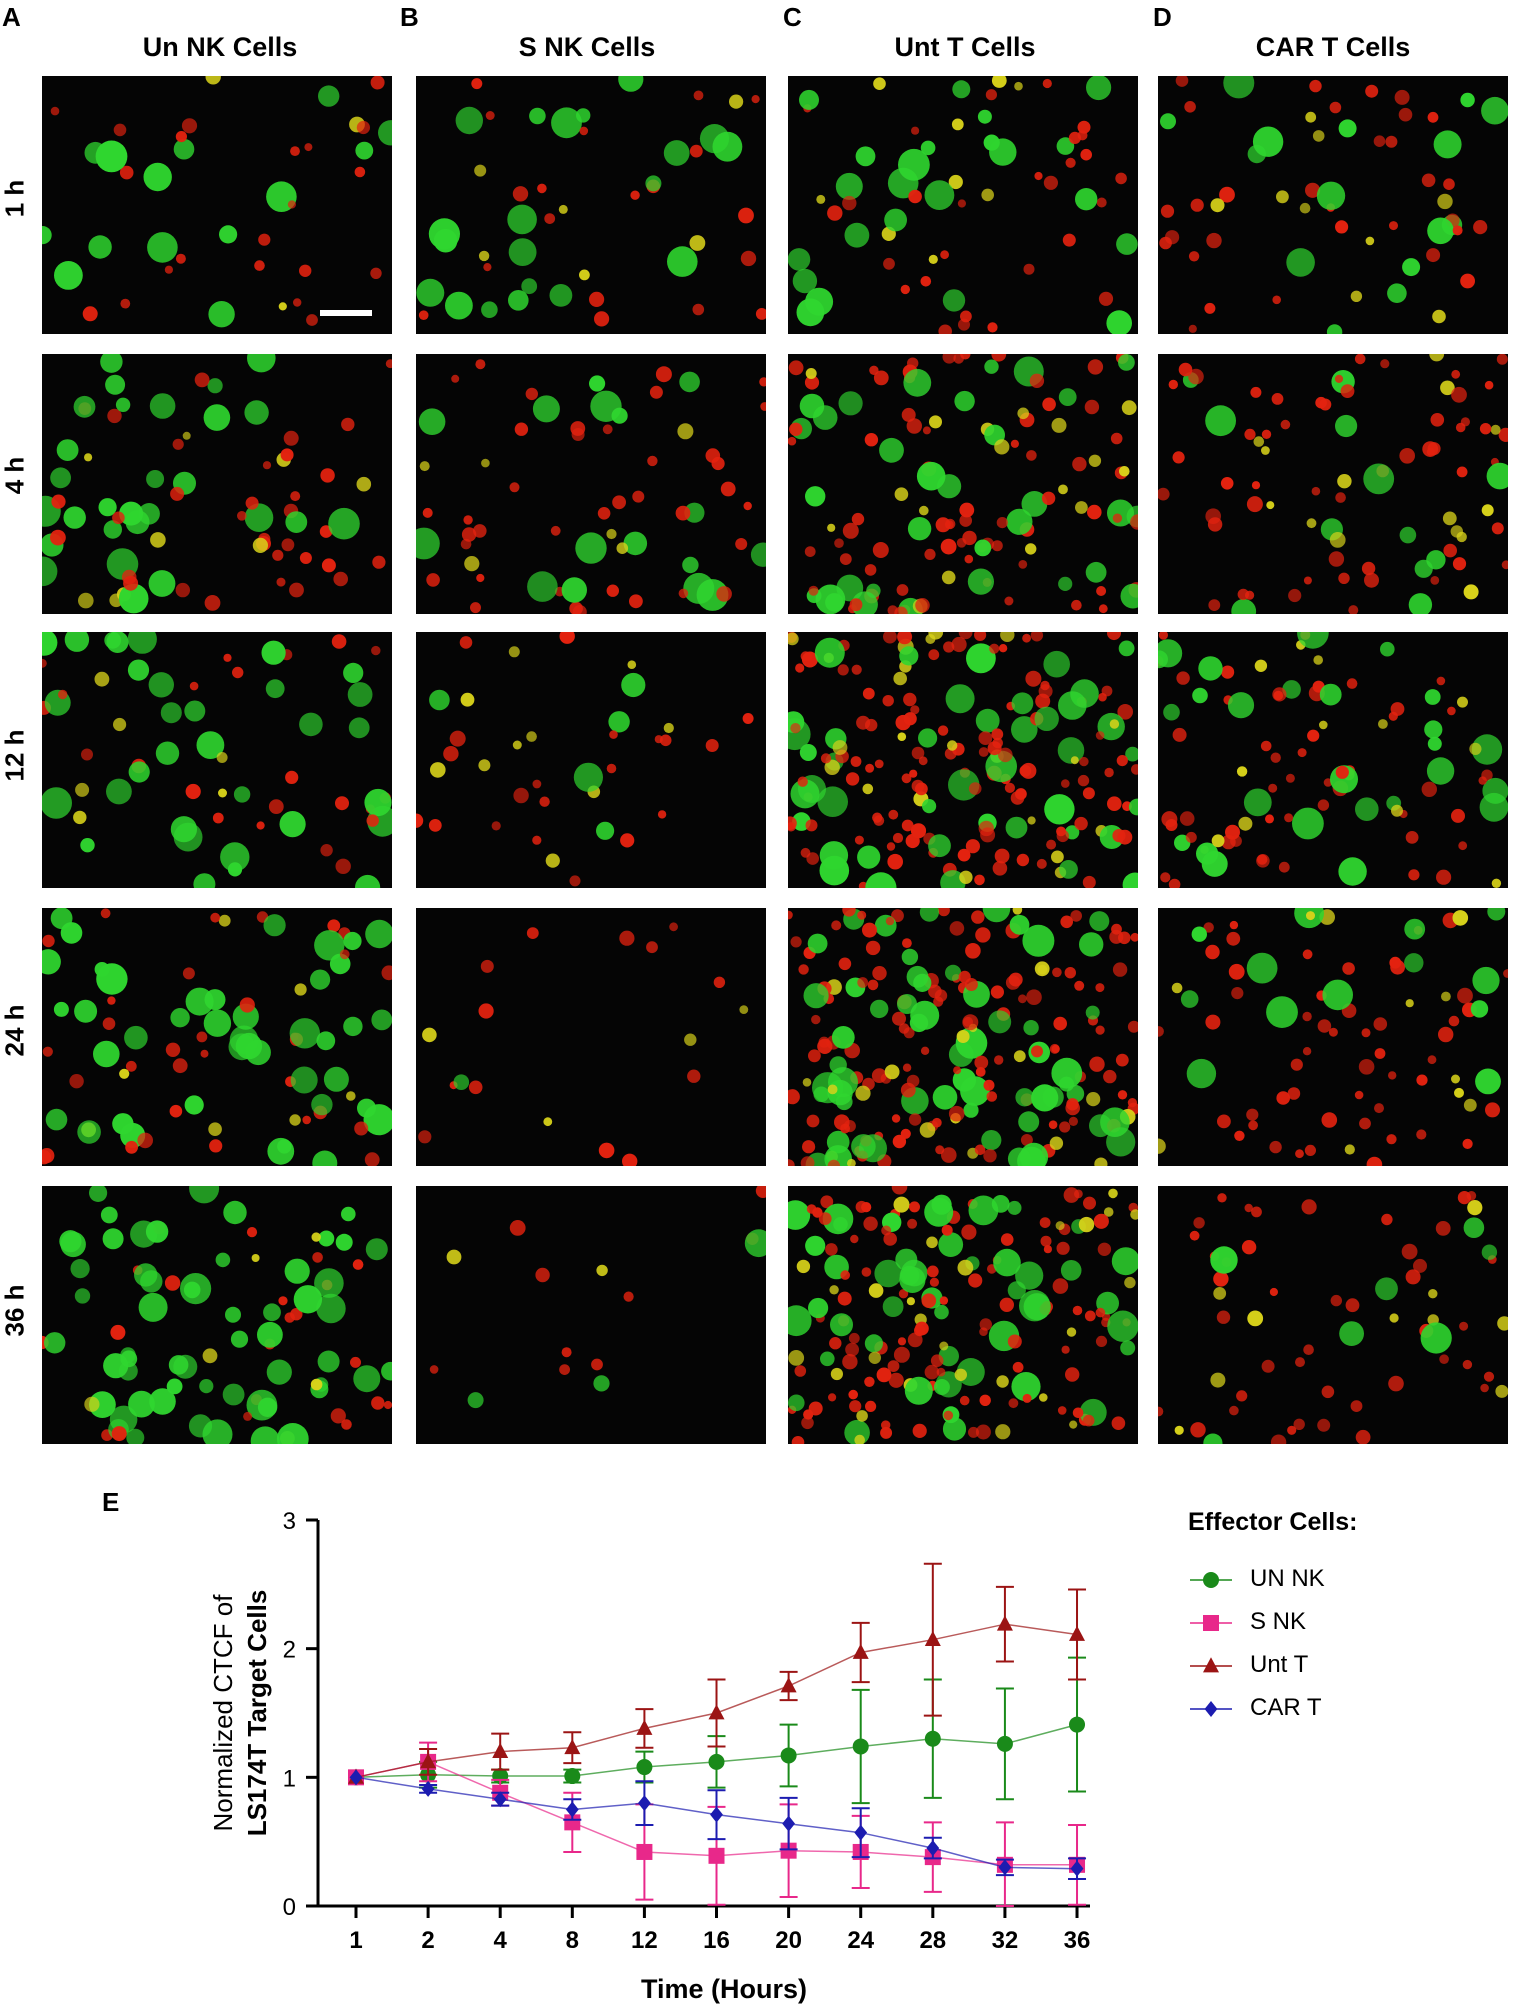 This screenshot has width=1516, height=2007. I want to click on data-point-car-t, so click(789, 1823).